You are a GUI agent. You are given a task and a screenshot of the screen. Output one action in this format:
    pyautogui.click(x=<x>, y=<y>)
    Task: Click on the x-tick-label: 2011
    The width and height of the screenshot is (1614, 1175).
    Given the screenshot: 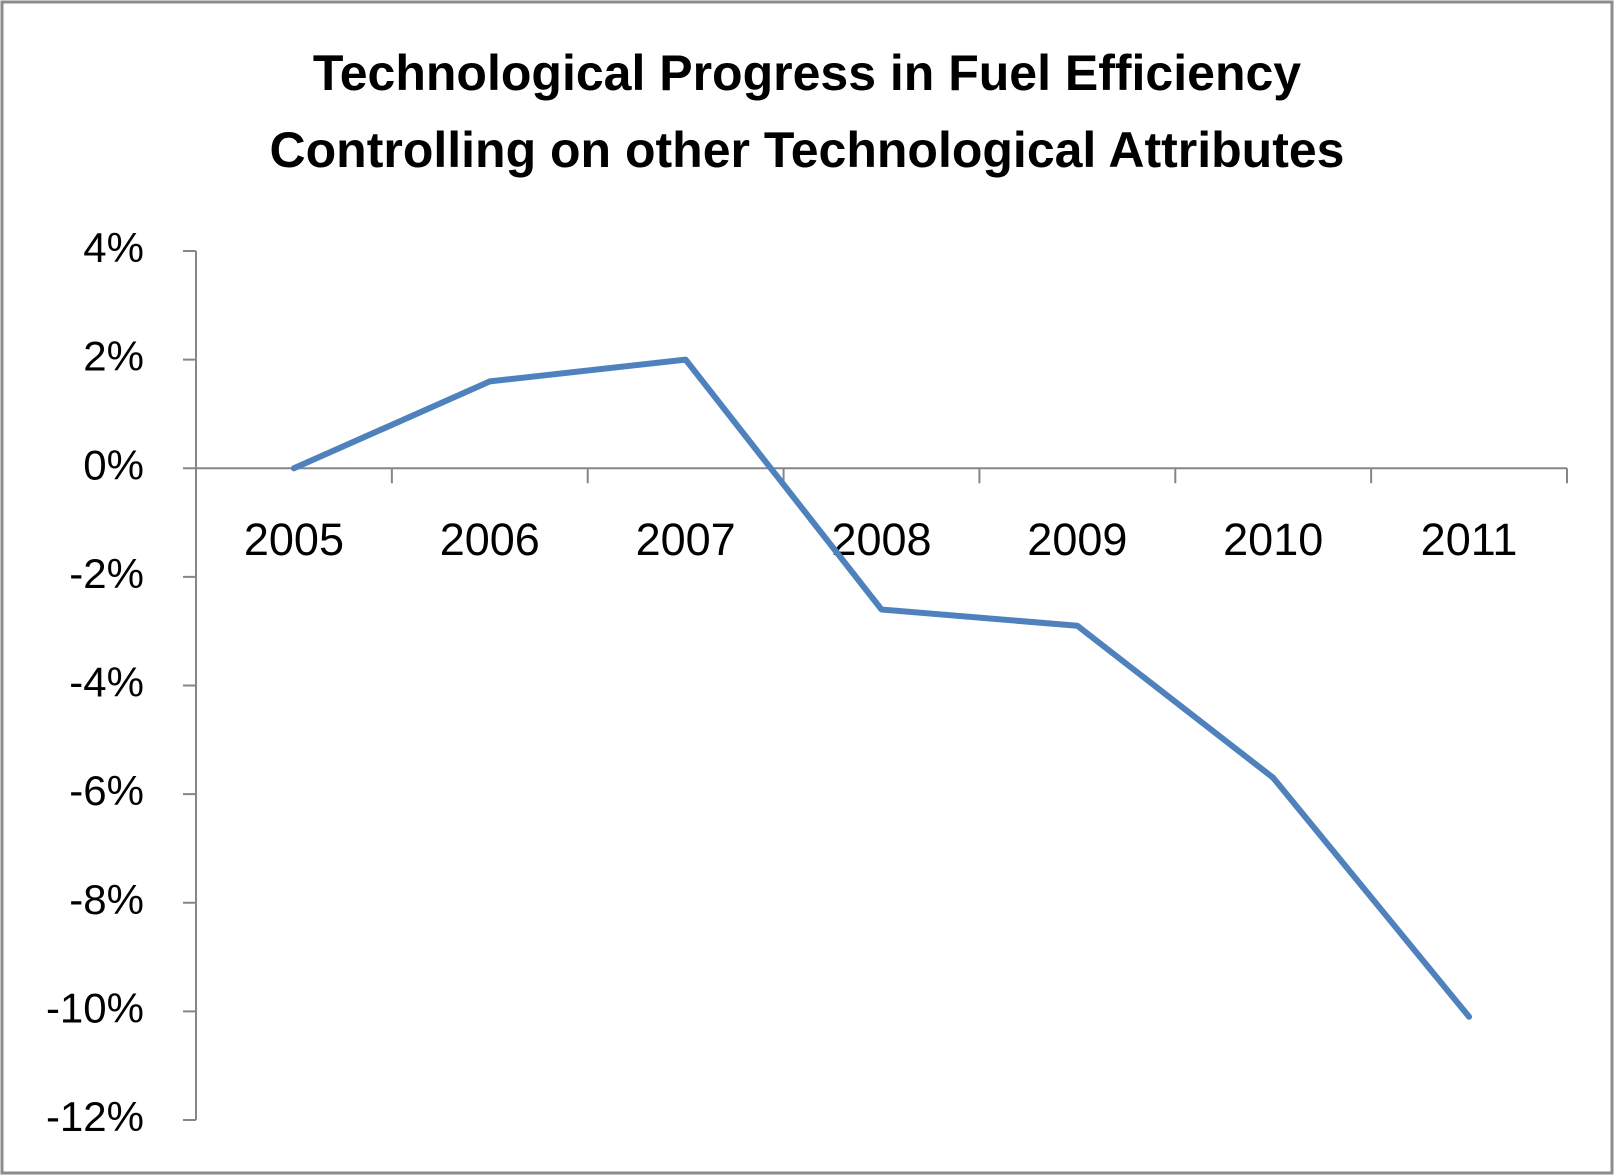 What is the action you would take?
    pyautogui.click(x=1469, y=539)
    